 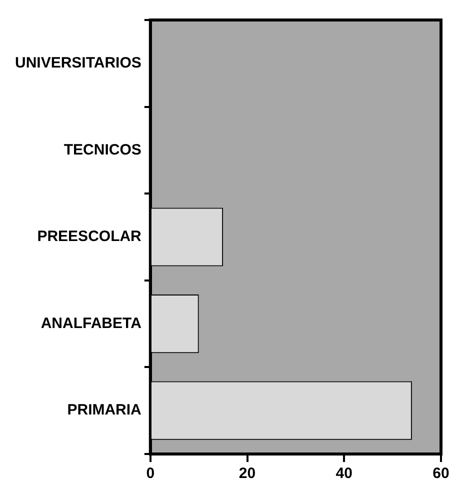 I want to click on y-tick-label: TECNICOS, so click(x=103, y=149).